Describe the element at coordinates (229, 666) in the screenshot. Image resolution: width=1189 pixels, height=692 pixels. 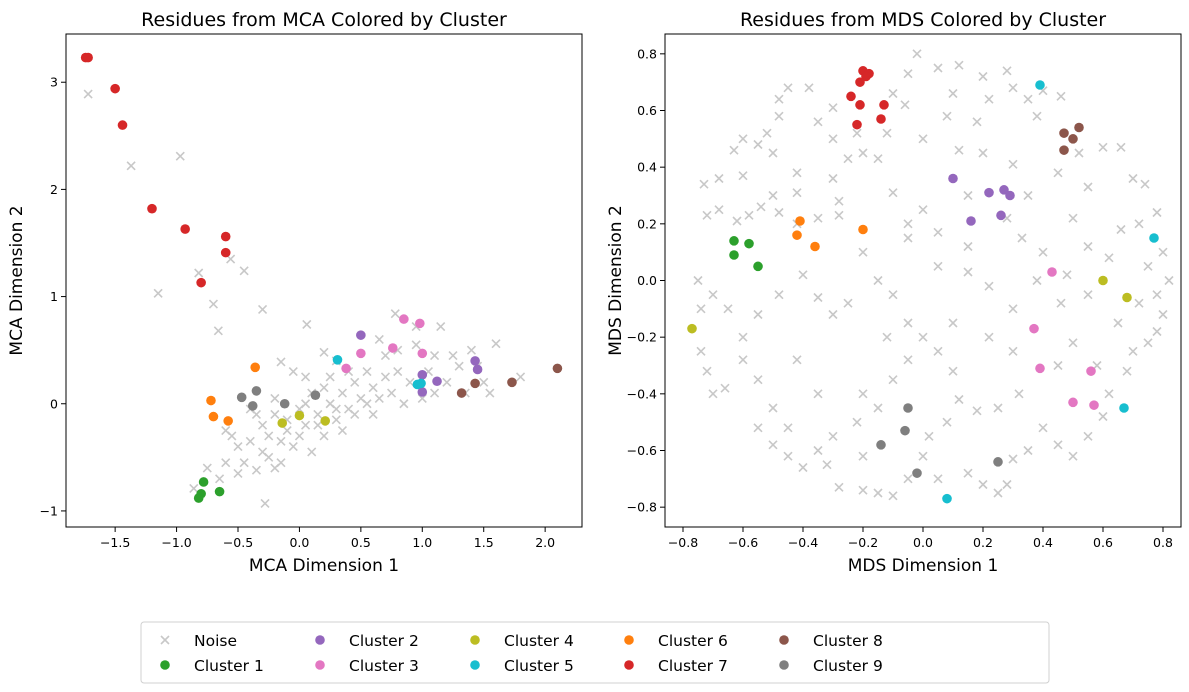
I see `legend-label-cluster-1: Cluster 1` at that location.